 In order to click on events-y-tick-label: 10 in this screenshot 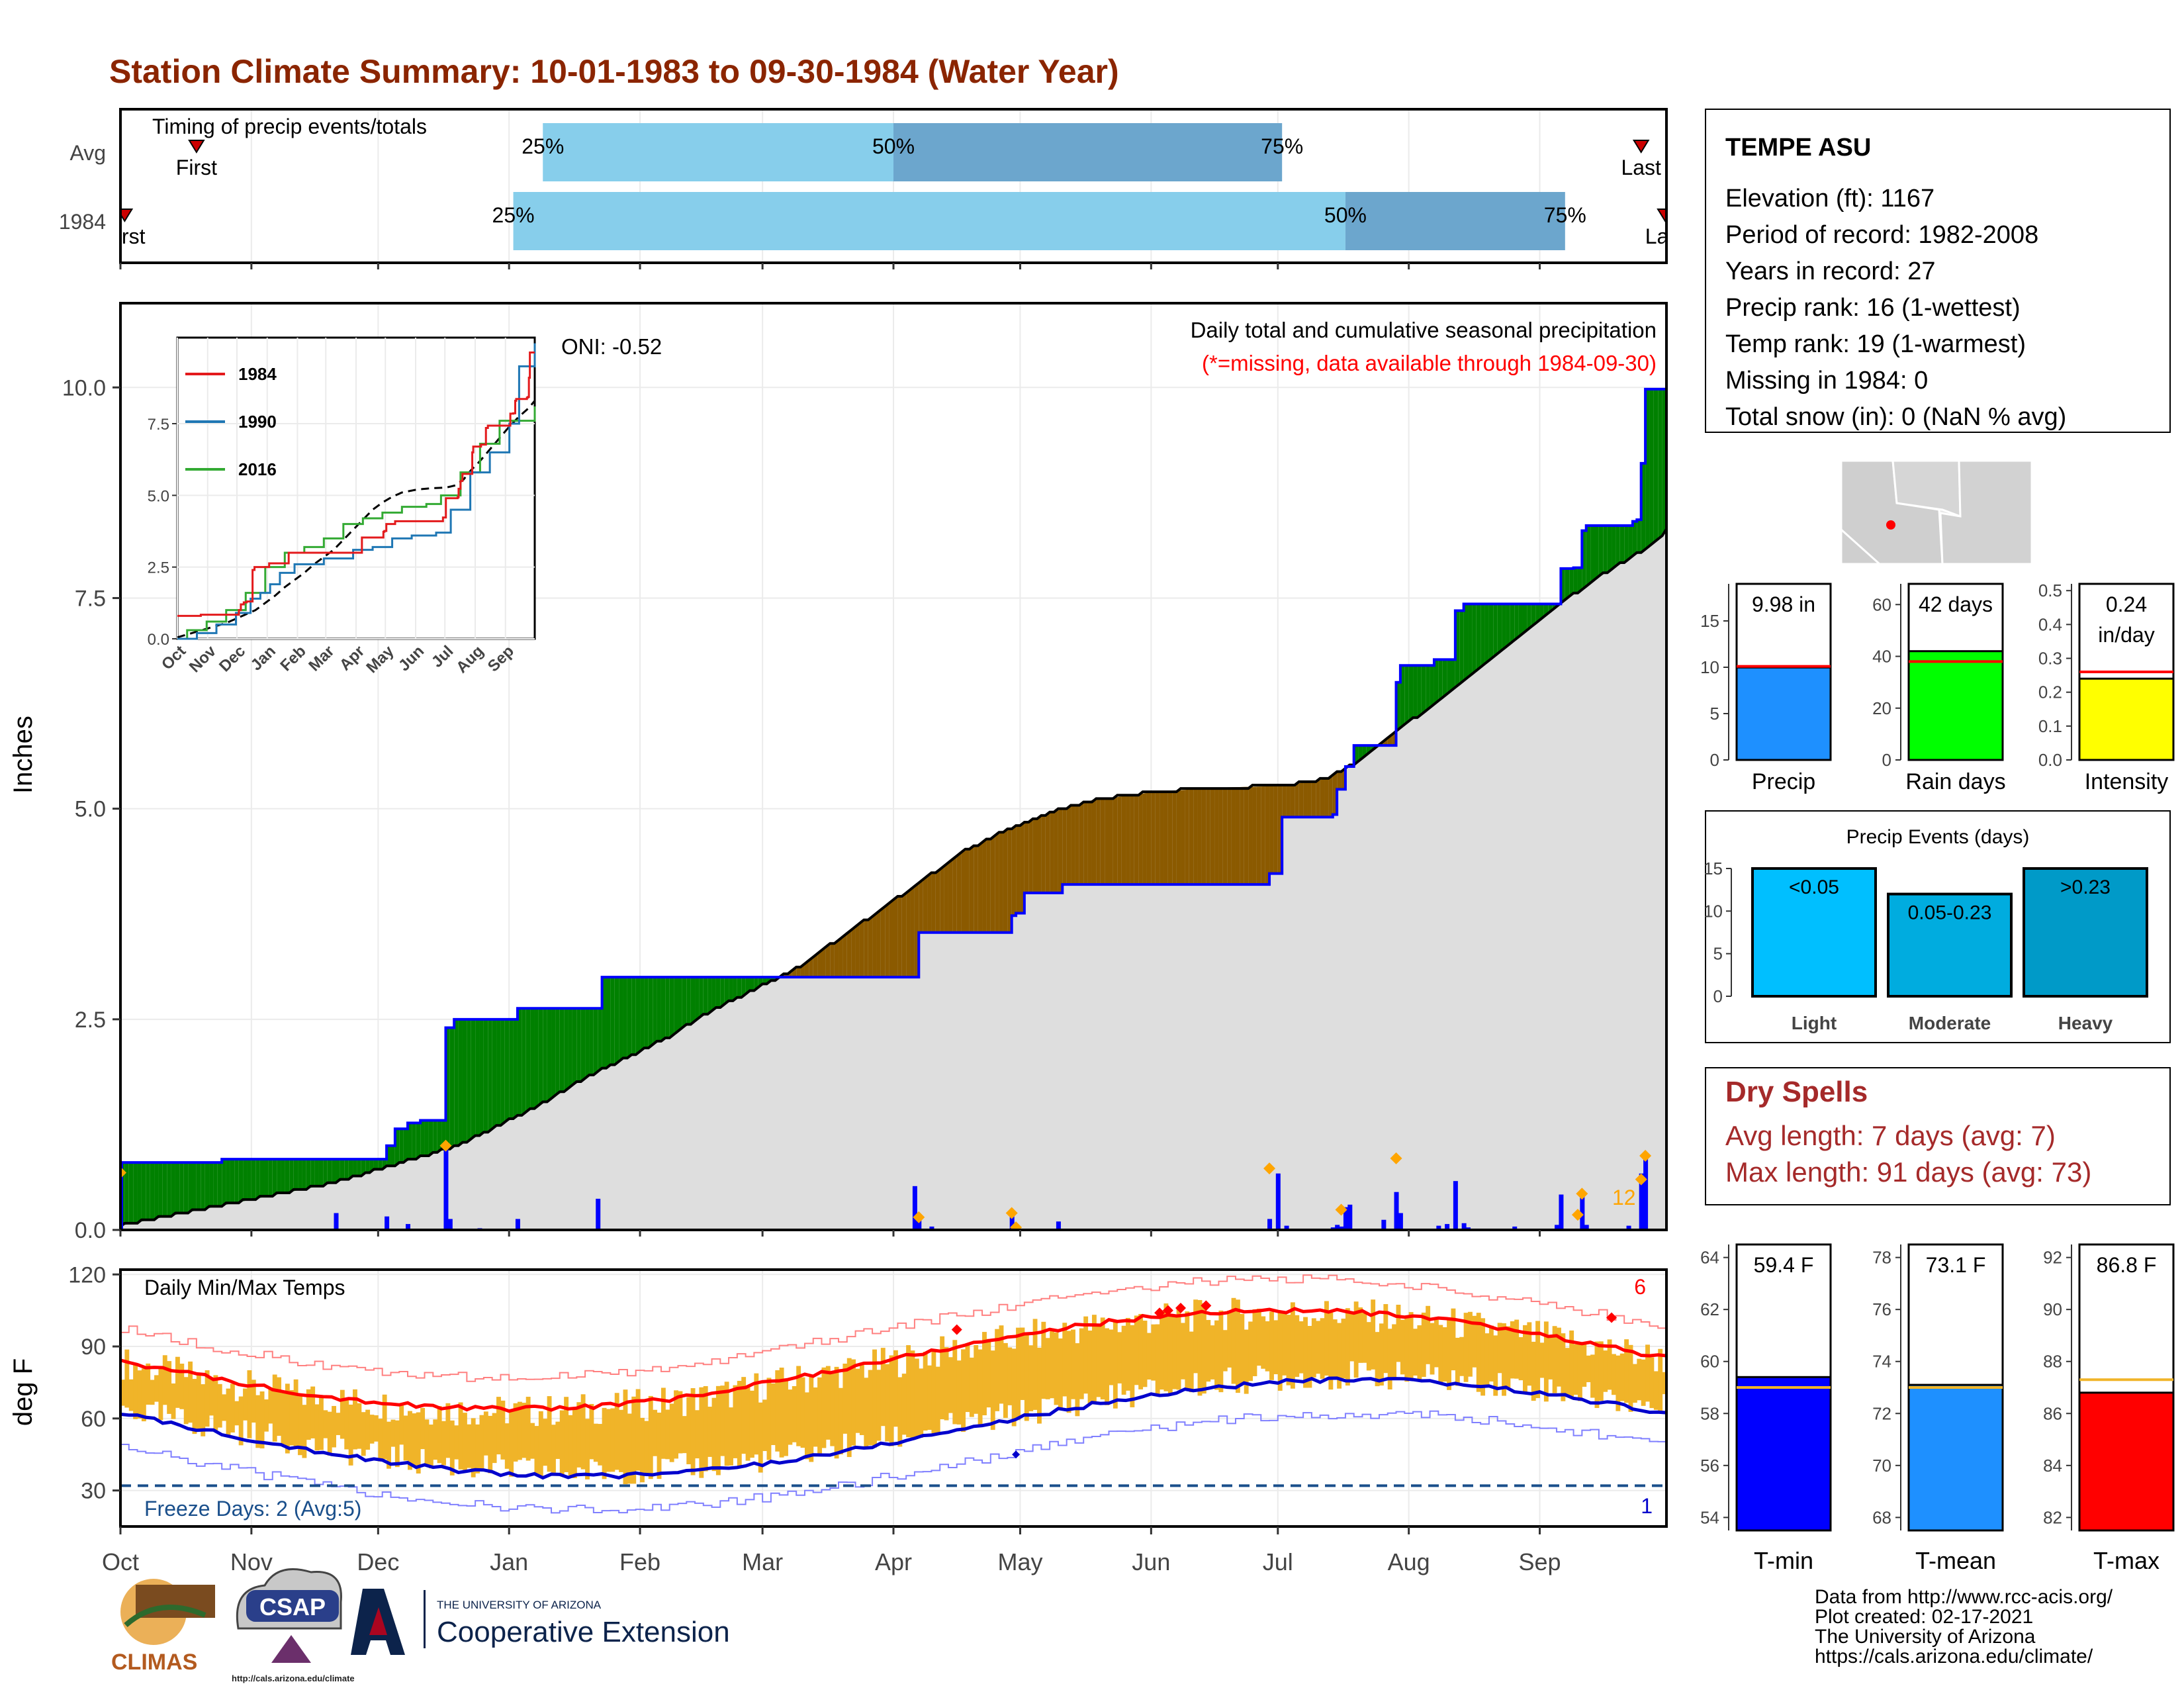, I will do `click(1713, 911)`.